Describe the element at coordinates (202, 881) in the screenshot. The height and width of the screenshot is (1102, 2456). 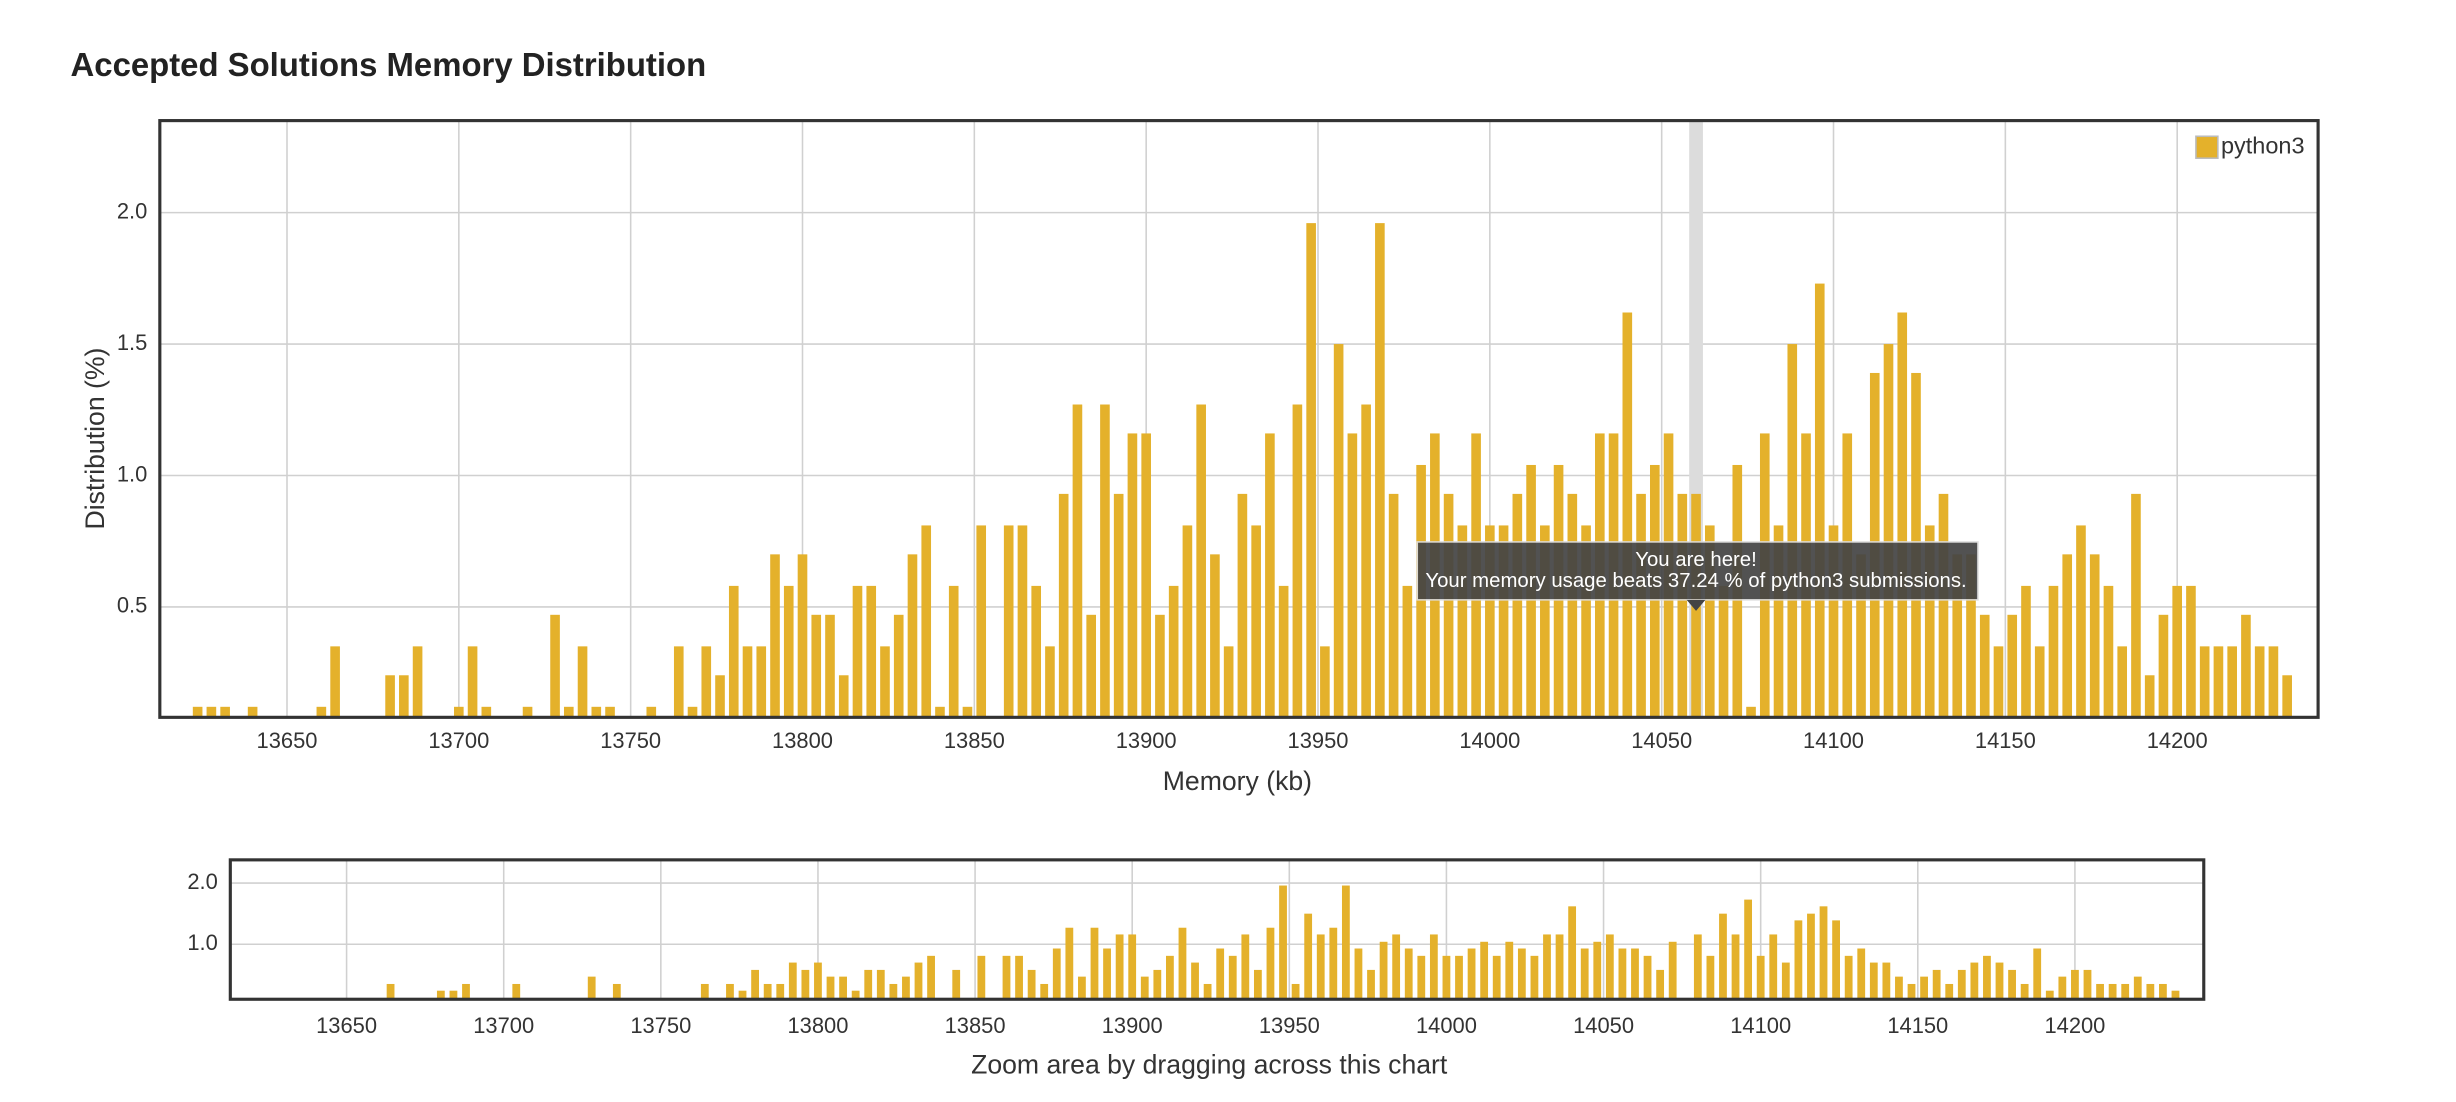
I see `y-tick-label: 2.0` at that location.